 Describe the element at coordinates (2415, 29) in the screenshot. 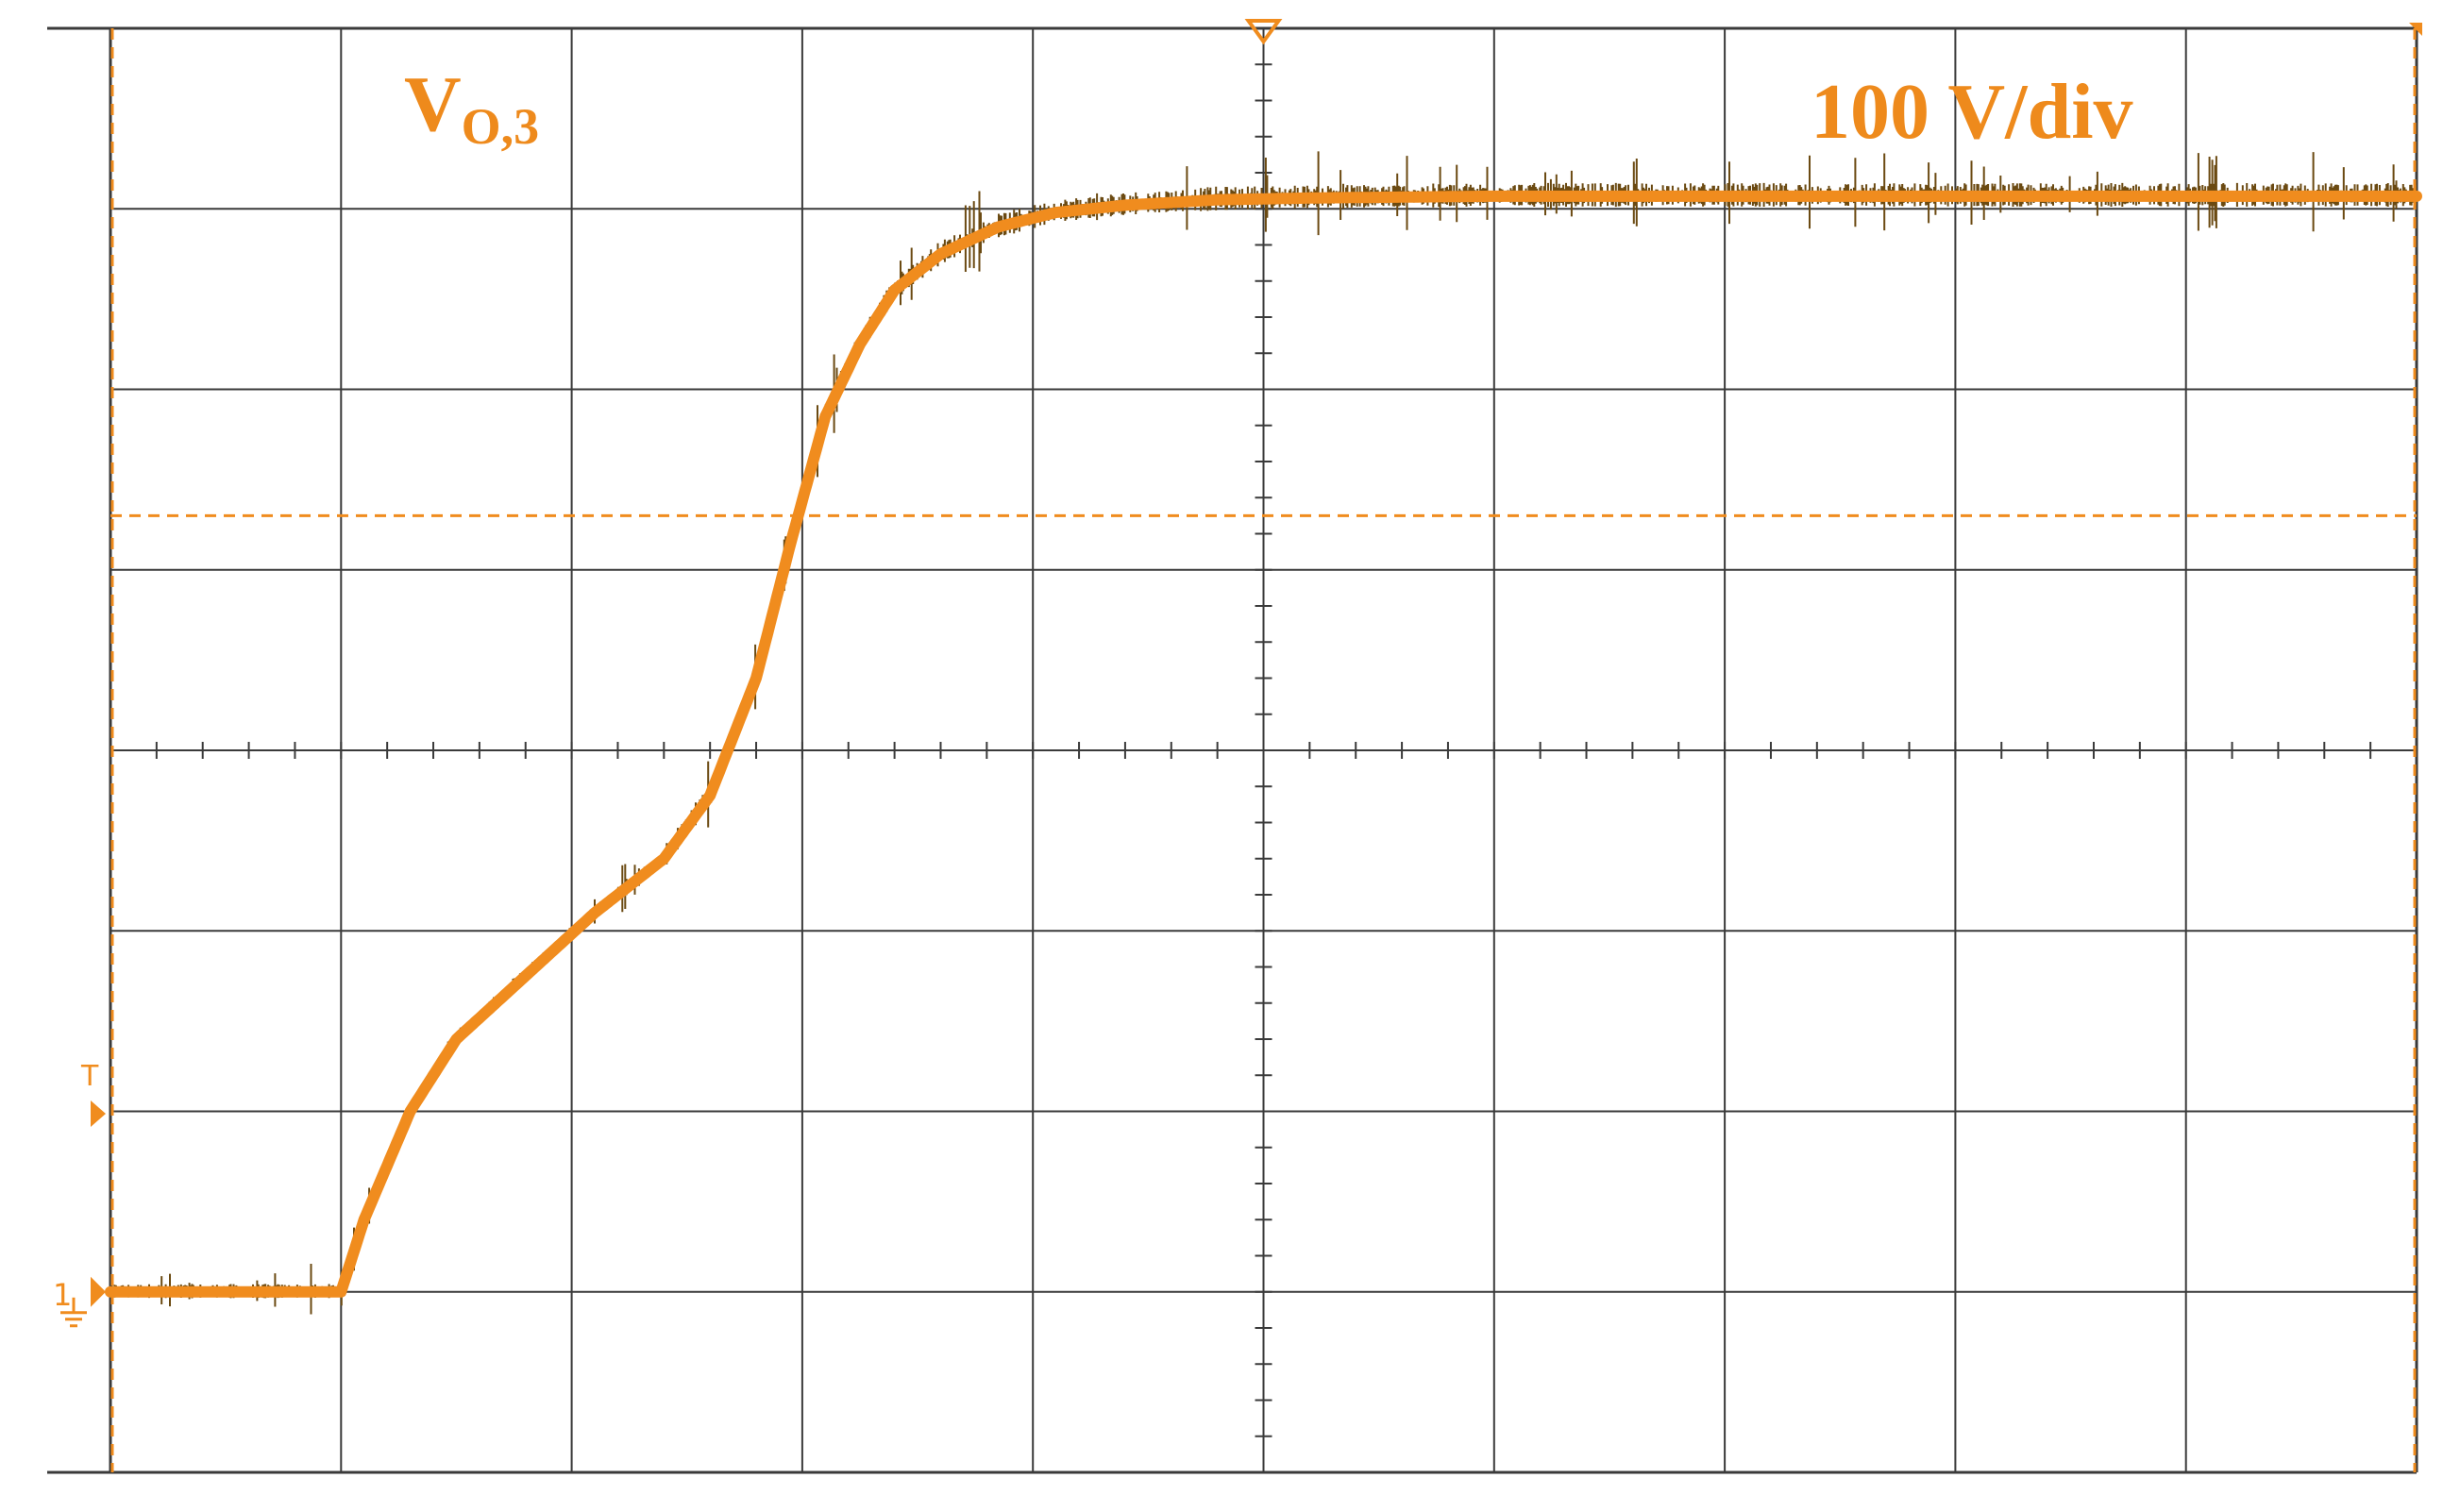

I see `right-corner-marker` at that location.